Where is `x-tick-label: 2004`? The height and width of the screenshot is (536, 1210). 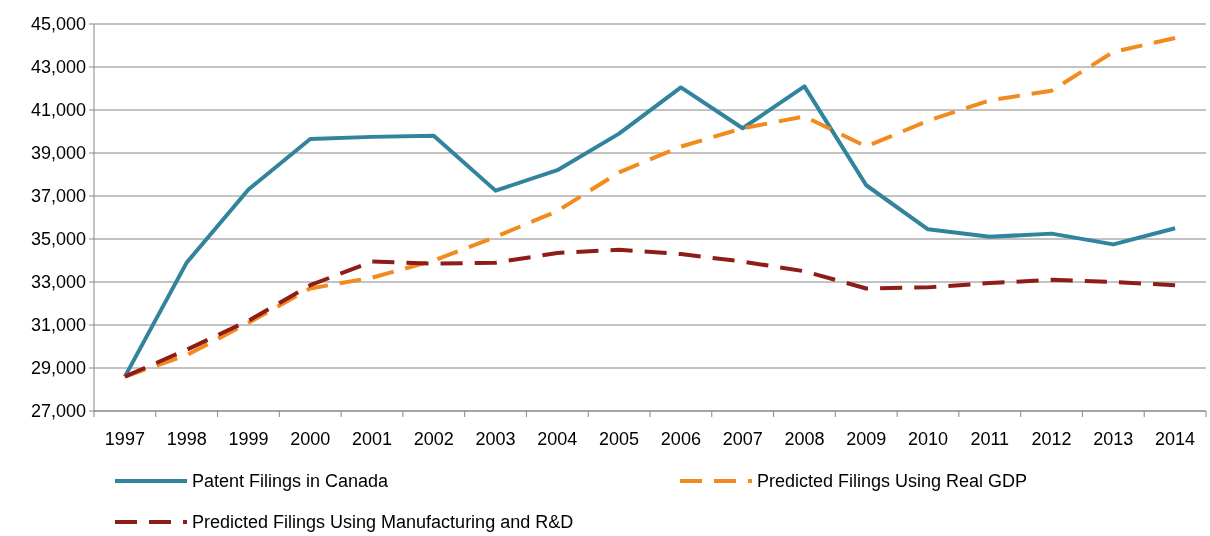
x-tick-label: 2004 is located at coordinates (557, 439).